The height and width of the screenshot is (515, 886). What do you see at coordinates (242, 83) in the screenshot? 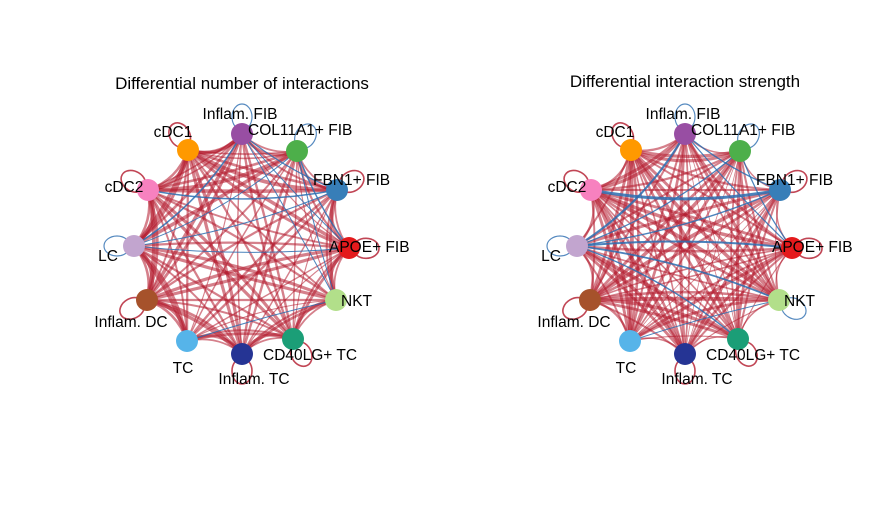
I see `panel-title: Differential number of interactions` at bounding box center [242, 83].